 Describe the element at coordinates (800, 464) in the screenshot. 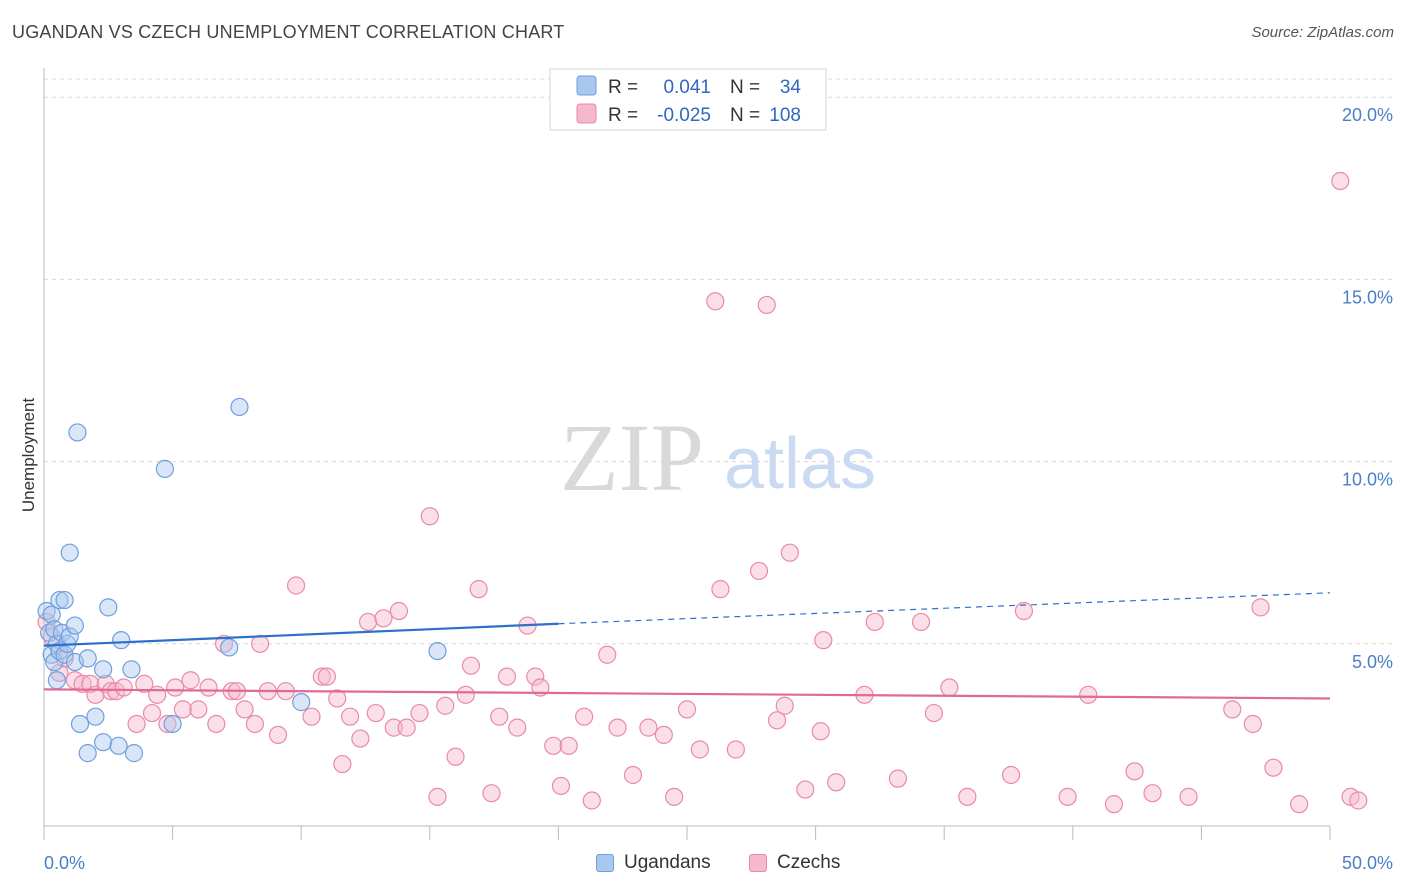

I see `watermark-atlas: atlas` at that location.